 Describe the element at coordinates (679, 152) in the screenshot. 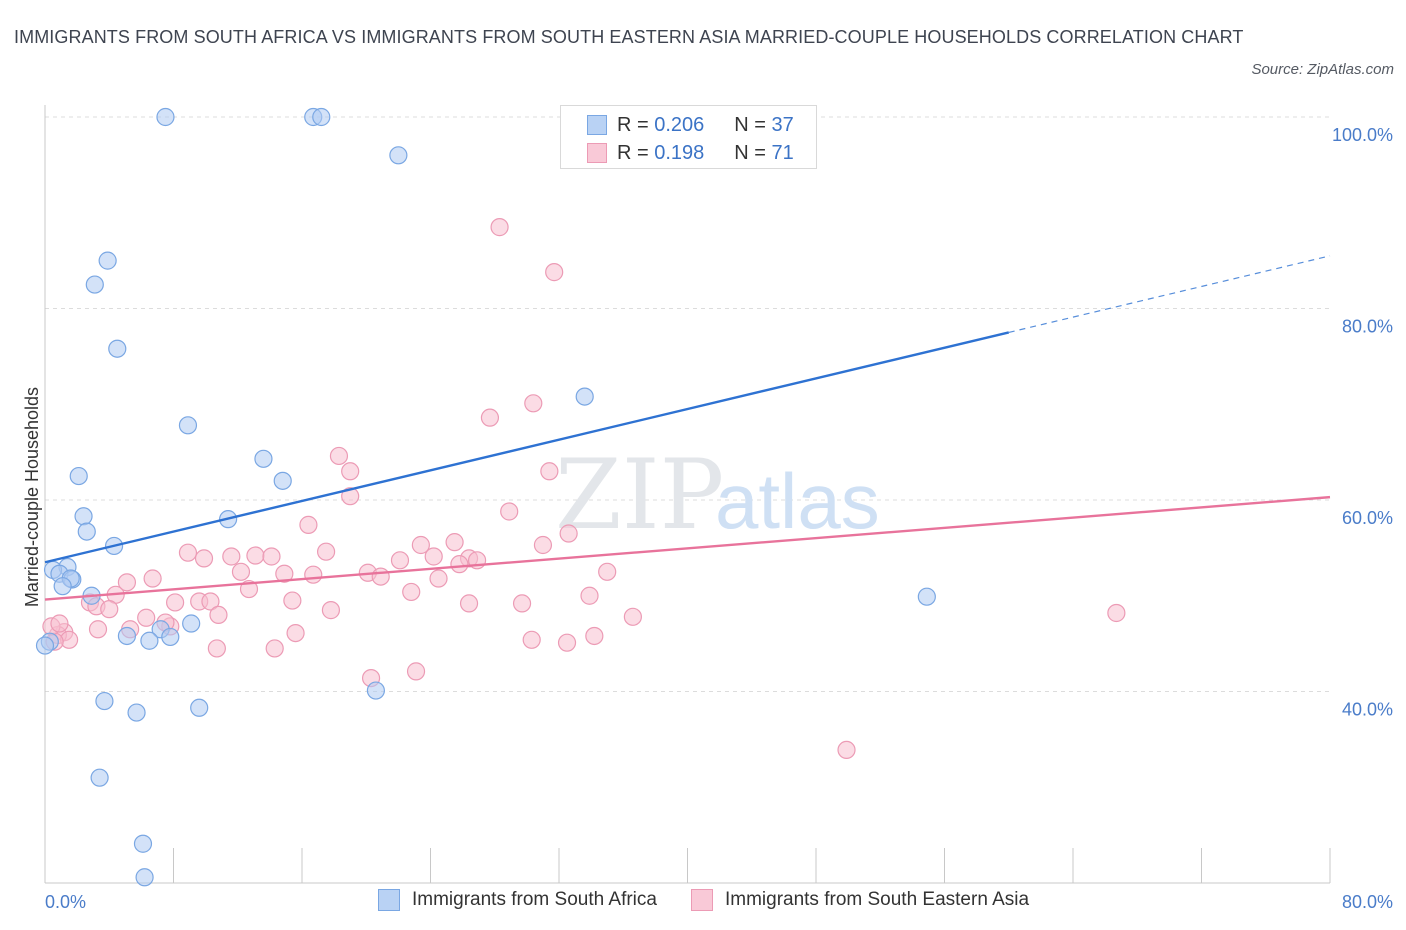

I see `legend-r-value-2: 0.198` at that location.